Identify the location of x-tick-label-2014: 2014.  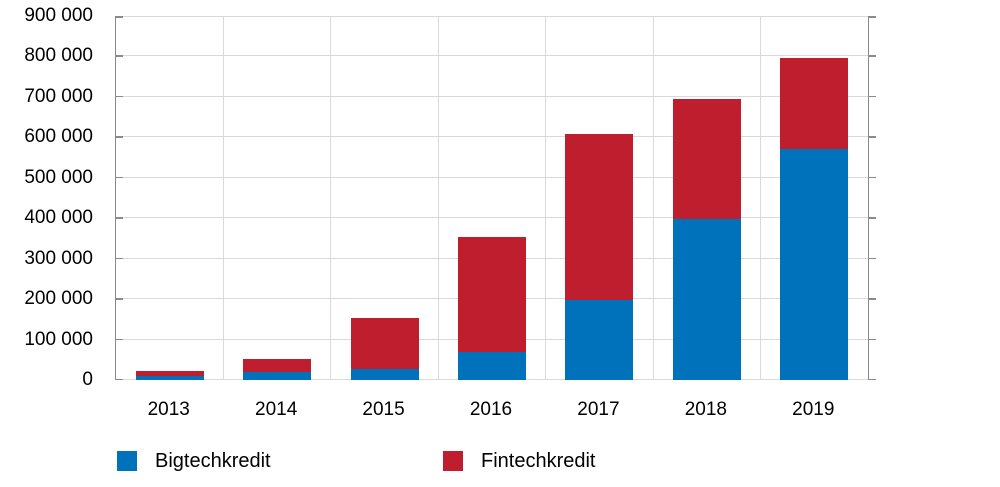
(276, 409).